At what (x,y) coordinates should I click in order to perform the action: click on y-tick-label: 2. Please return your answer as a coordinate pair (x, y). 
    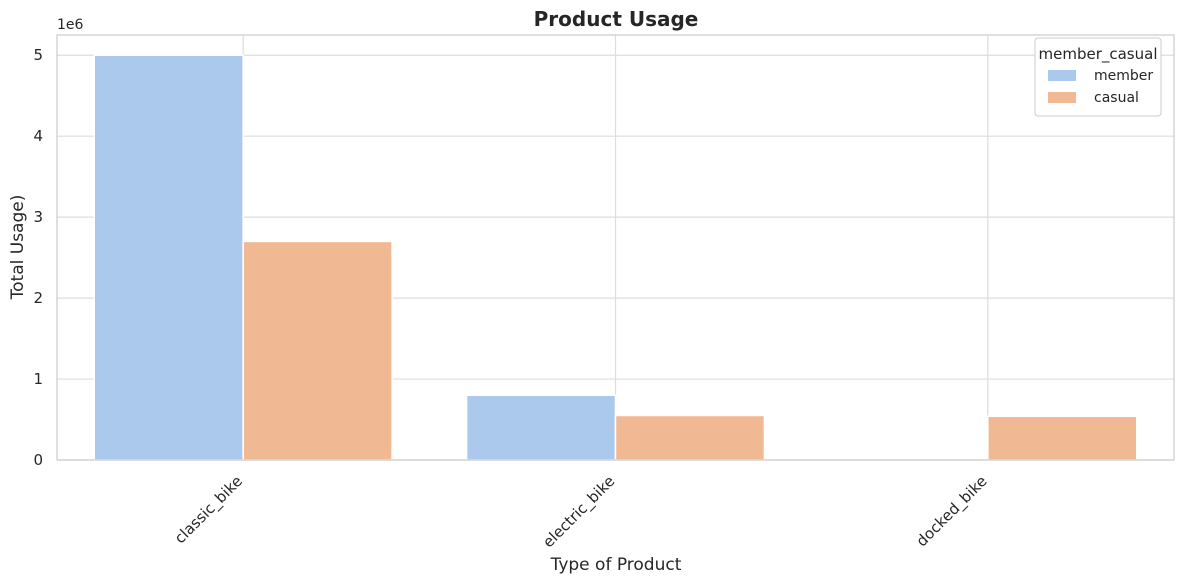
    Looking at the image, I should click on (38, 298).